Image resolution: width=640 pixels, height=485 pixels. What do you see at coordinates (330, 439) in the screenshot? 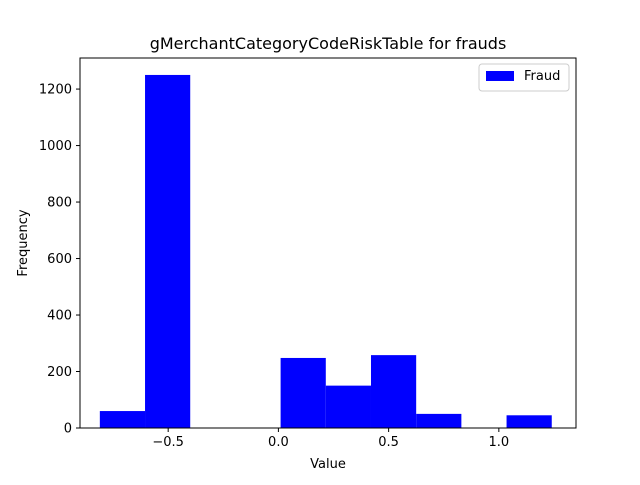
I see `x-axis-ticks: −0.5 0.0 0.5 1.0` at bounding box center [330, 439].